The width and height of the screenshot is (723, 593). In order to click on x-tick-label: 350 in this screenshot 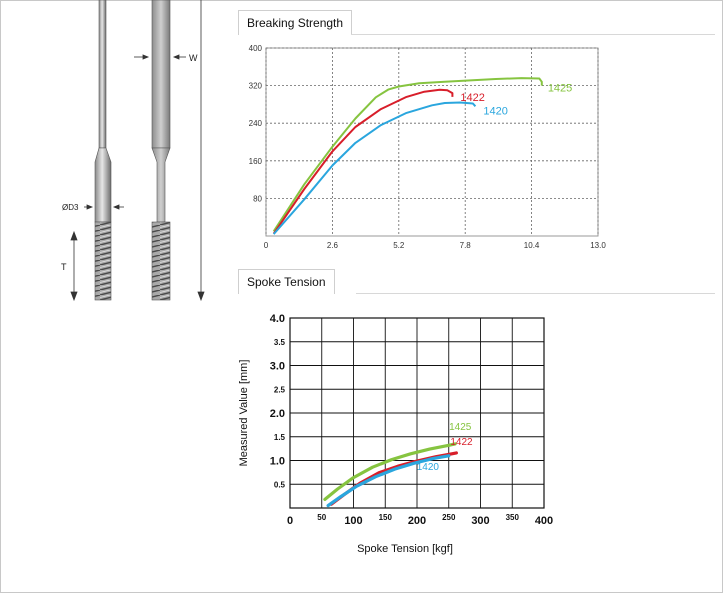, I will do `click(513, 517)`.